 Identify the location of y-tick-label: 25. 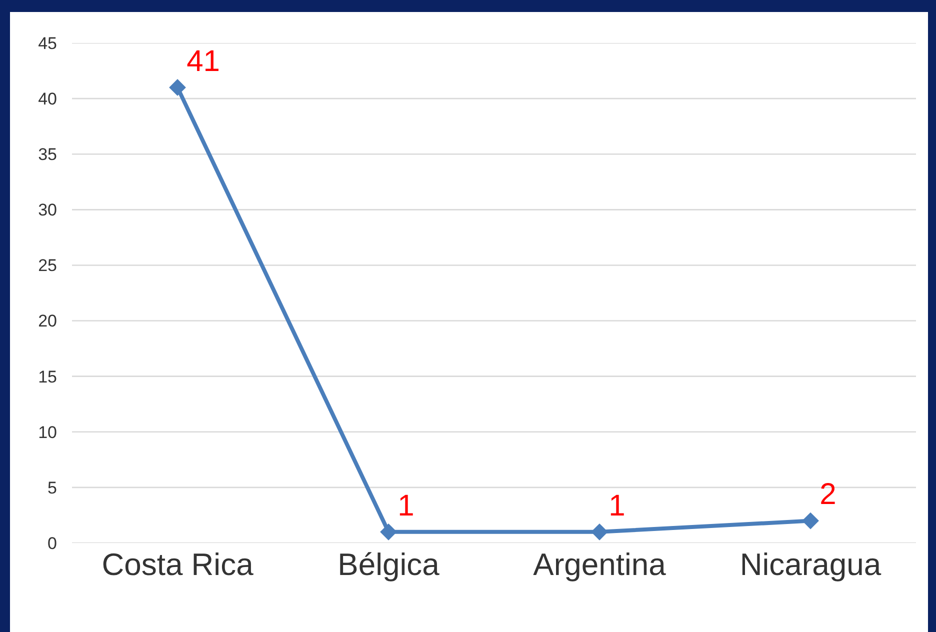
(47, 266).